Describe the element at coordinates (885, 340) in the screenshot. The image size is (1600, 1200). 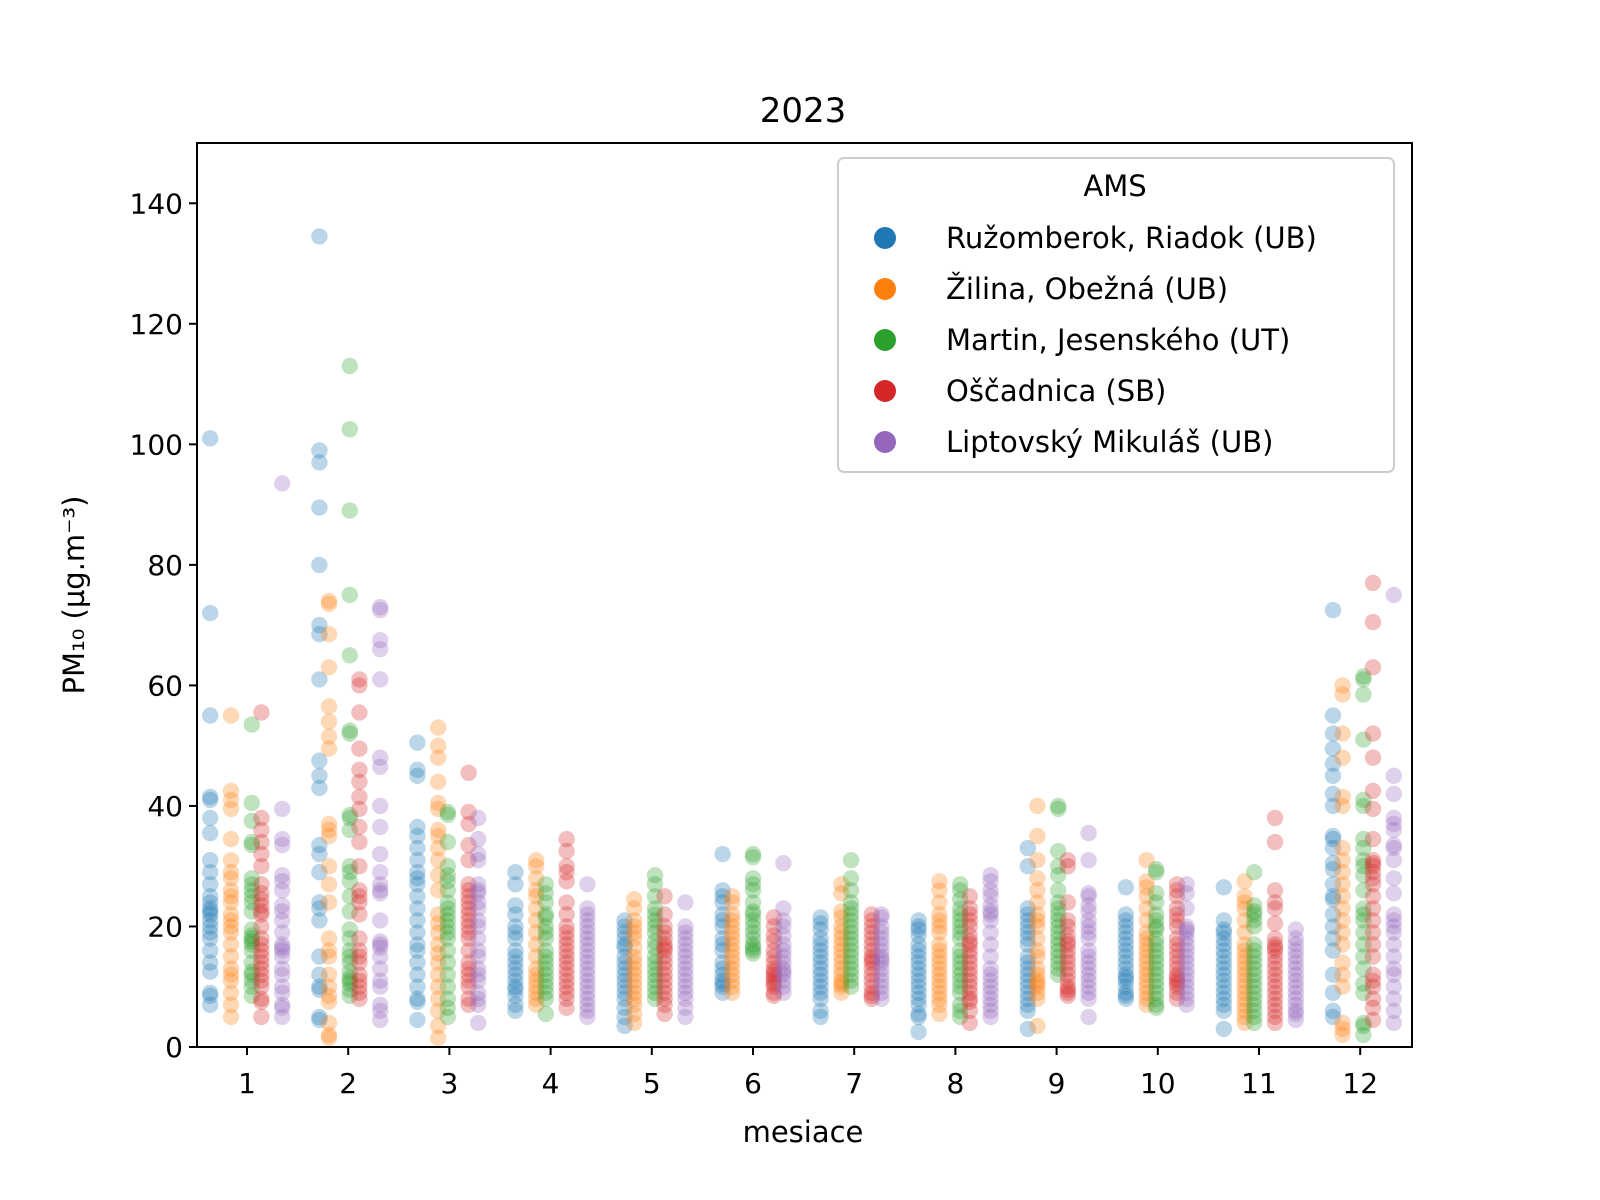
I see `legend-marker` at that location.